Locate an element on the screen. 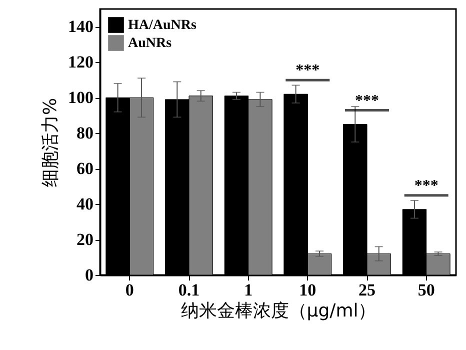 This screenshot has height=350, width=466. x-tick-label: 25 is located at coordinates (367, 290).